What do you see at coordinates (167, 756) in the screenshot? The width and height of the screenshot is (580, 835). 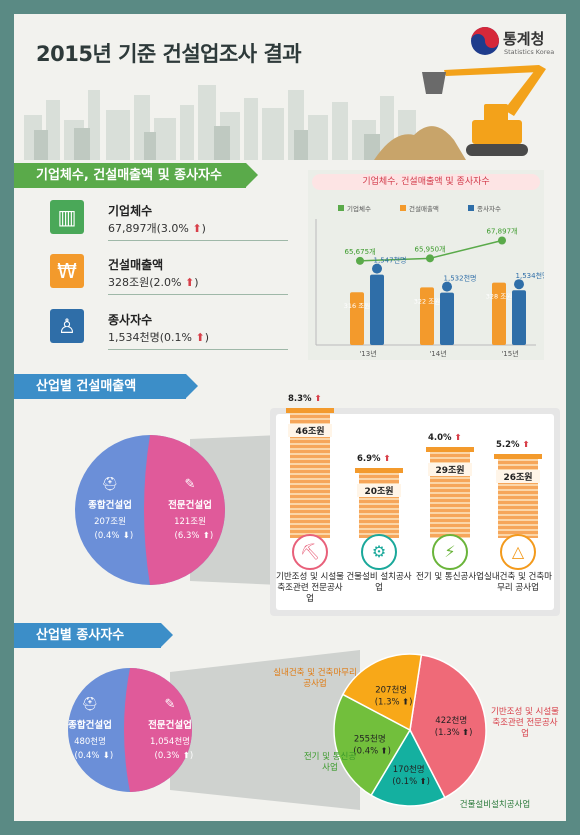 I see `pie-slice-pct: (0.3%` at bounding box center [167, 756].